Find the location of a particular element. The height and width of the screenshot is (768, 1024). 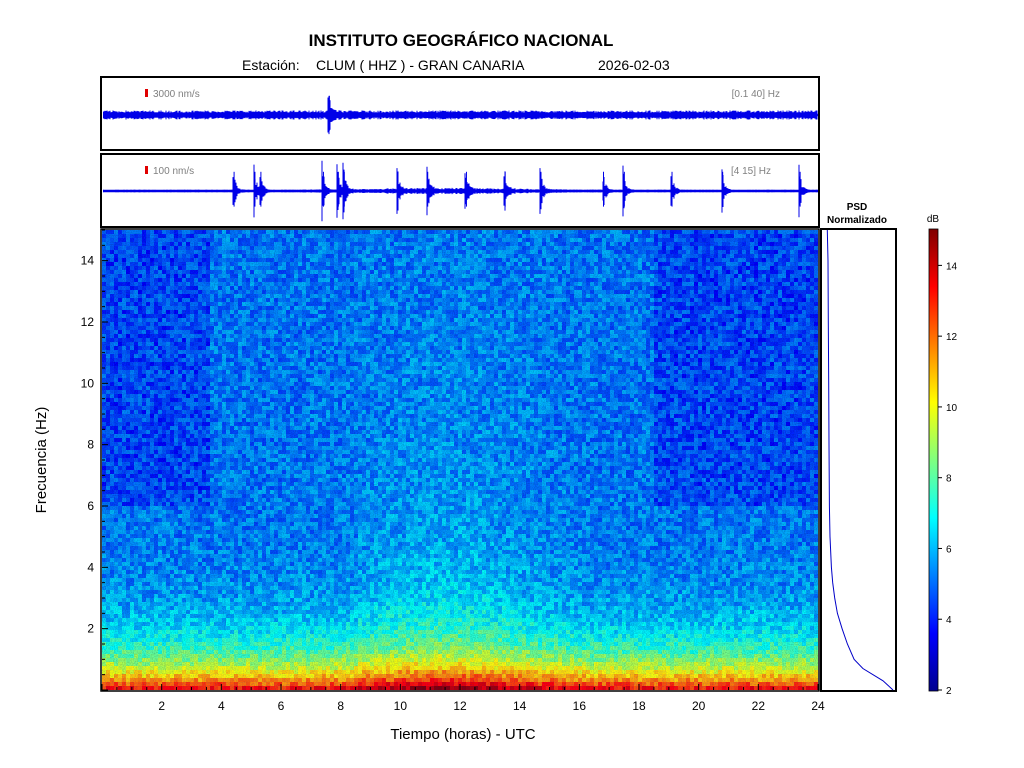

amplitude-label-filtered: 100 nm/s is located at coordinates (173, 171).